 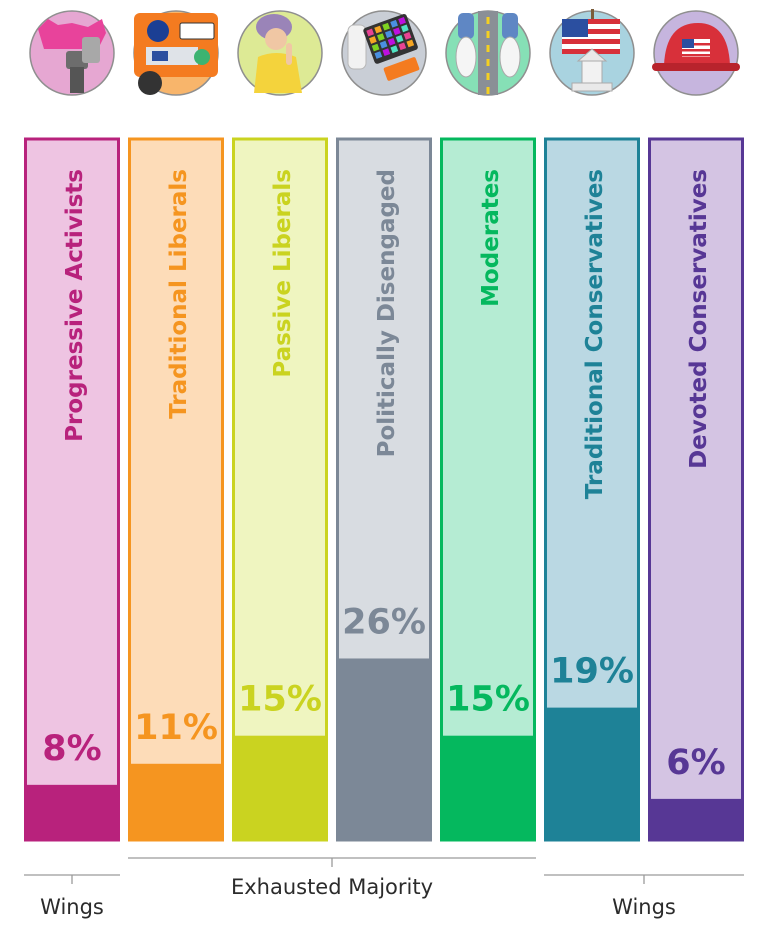 What do you see at coordinates (72, 53) in the screenshot?
I see `pink-hat-fist-icon` at bounding box center [72, 53].